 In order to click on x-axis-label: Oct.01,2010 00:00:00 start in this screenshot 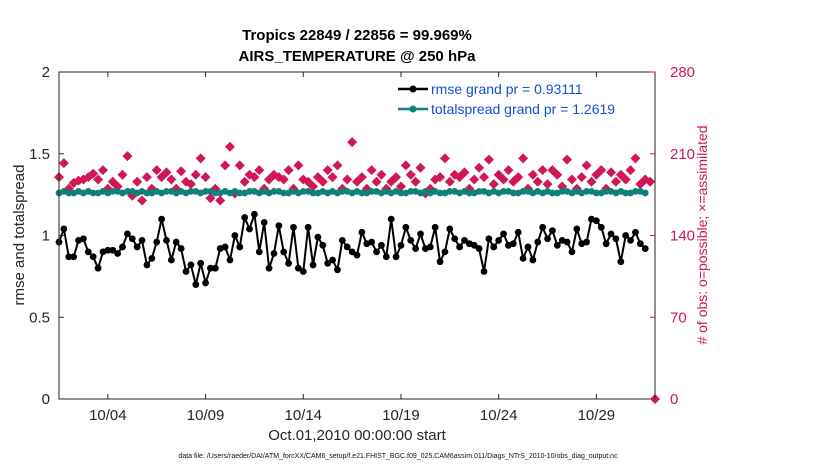, I will do `click(357, 435)`.